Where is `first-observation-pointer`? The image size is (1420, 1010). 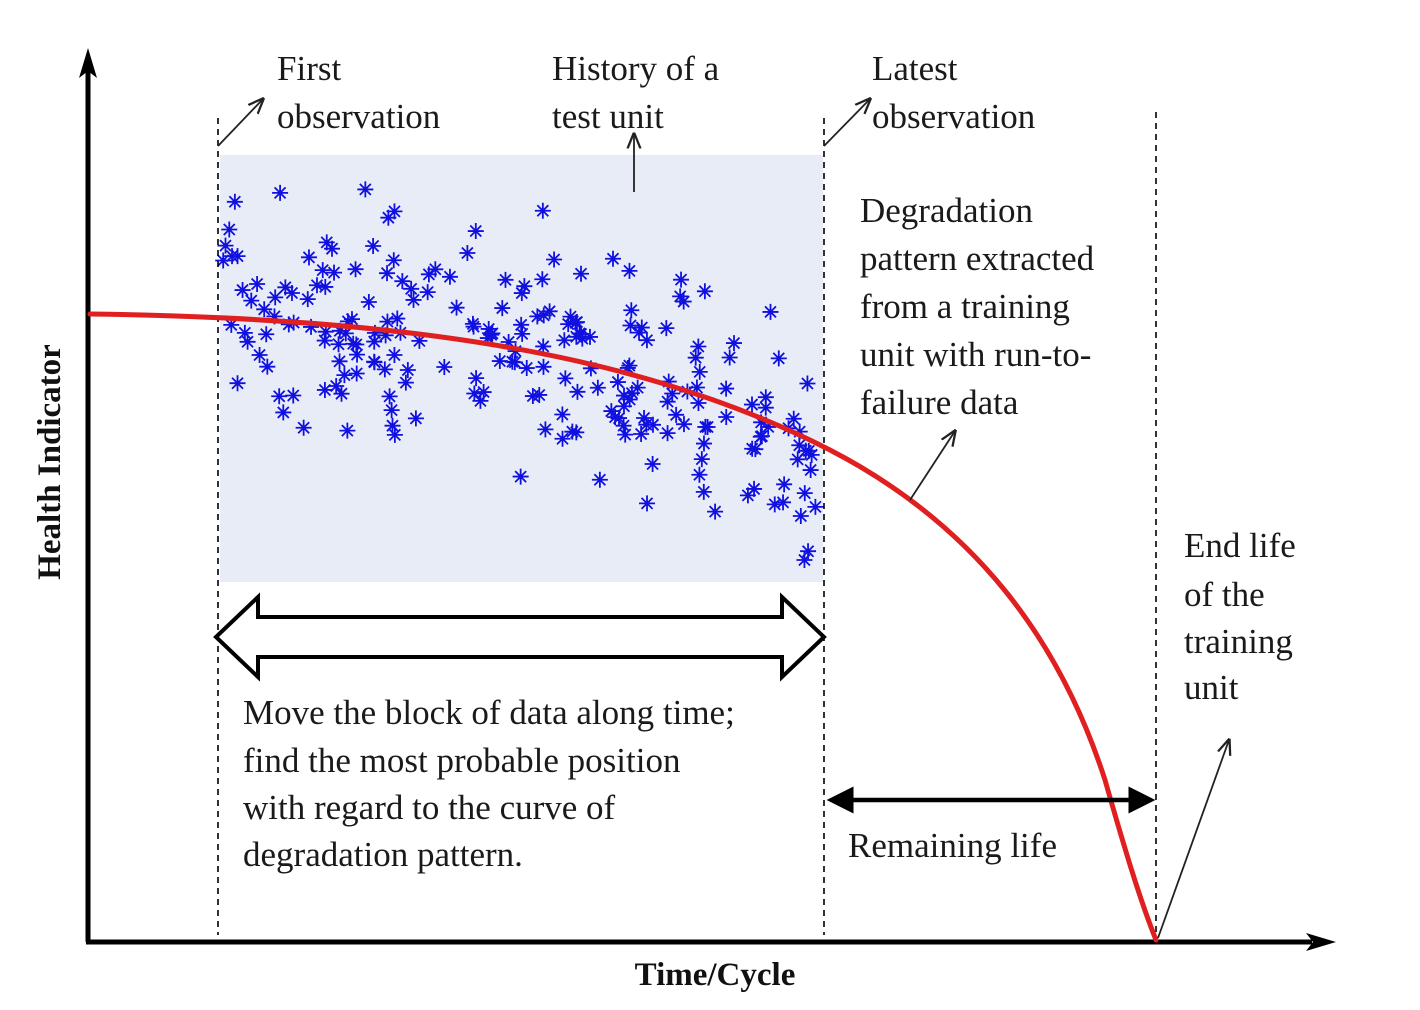 first-observation-pointer is located at coordinates (240, 123).